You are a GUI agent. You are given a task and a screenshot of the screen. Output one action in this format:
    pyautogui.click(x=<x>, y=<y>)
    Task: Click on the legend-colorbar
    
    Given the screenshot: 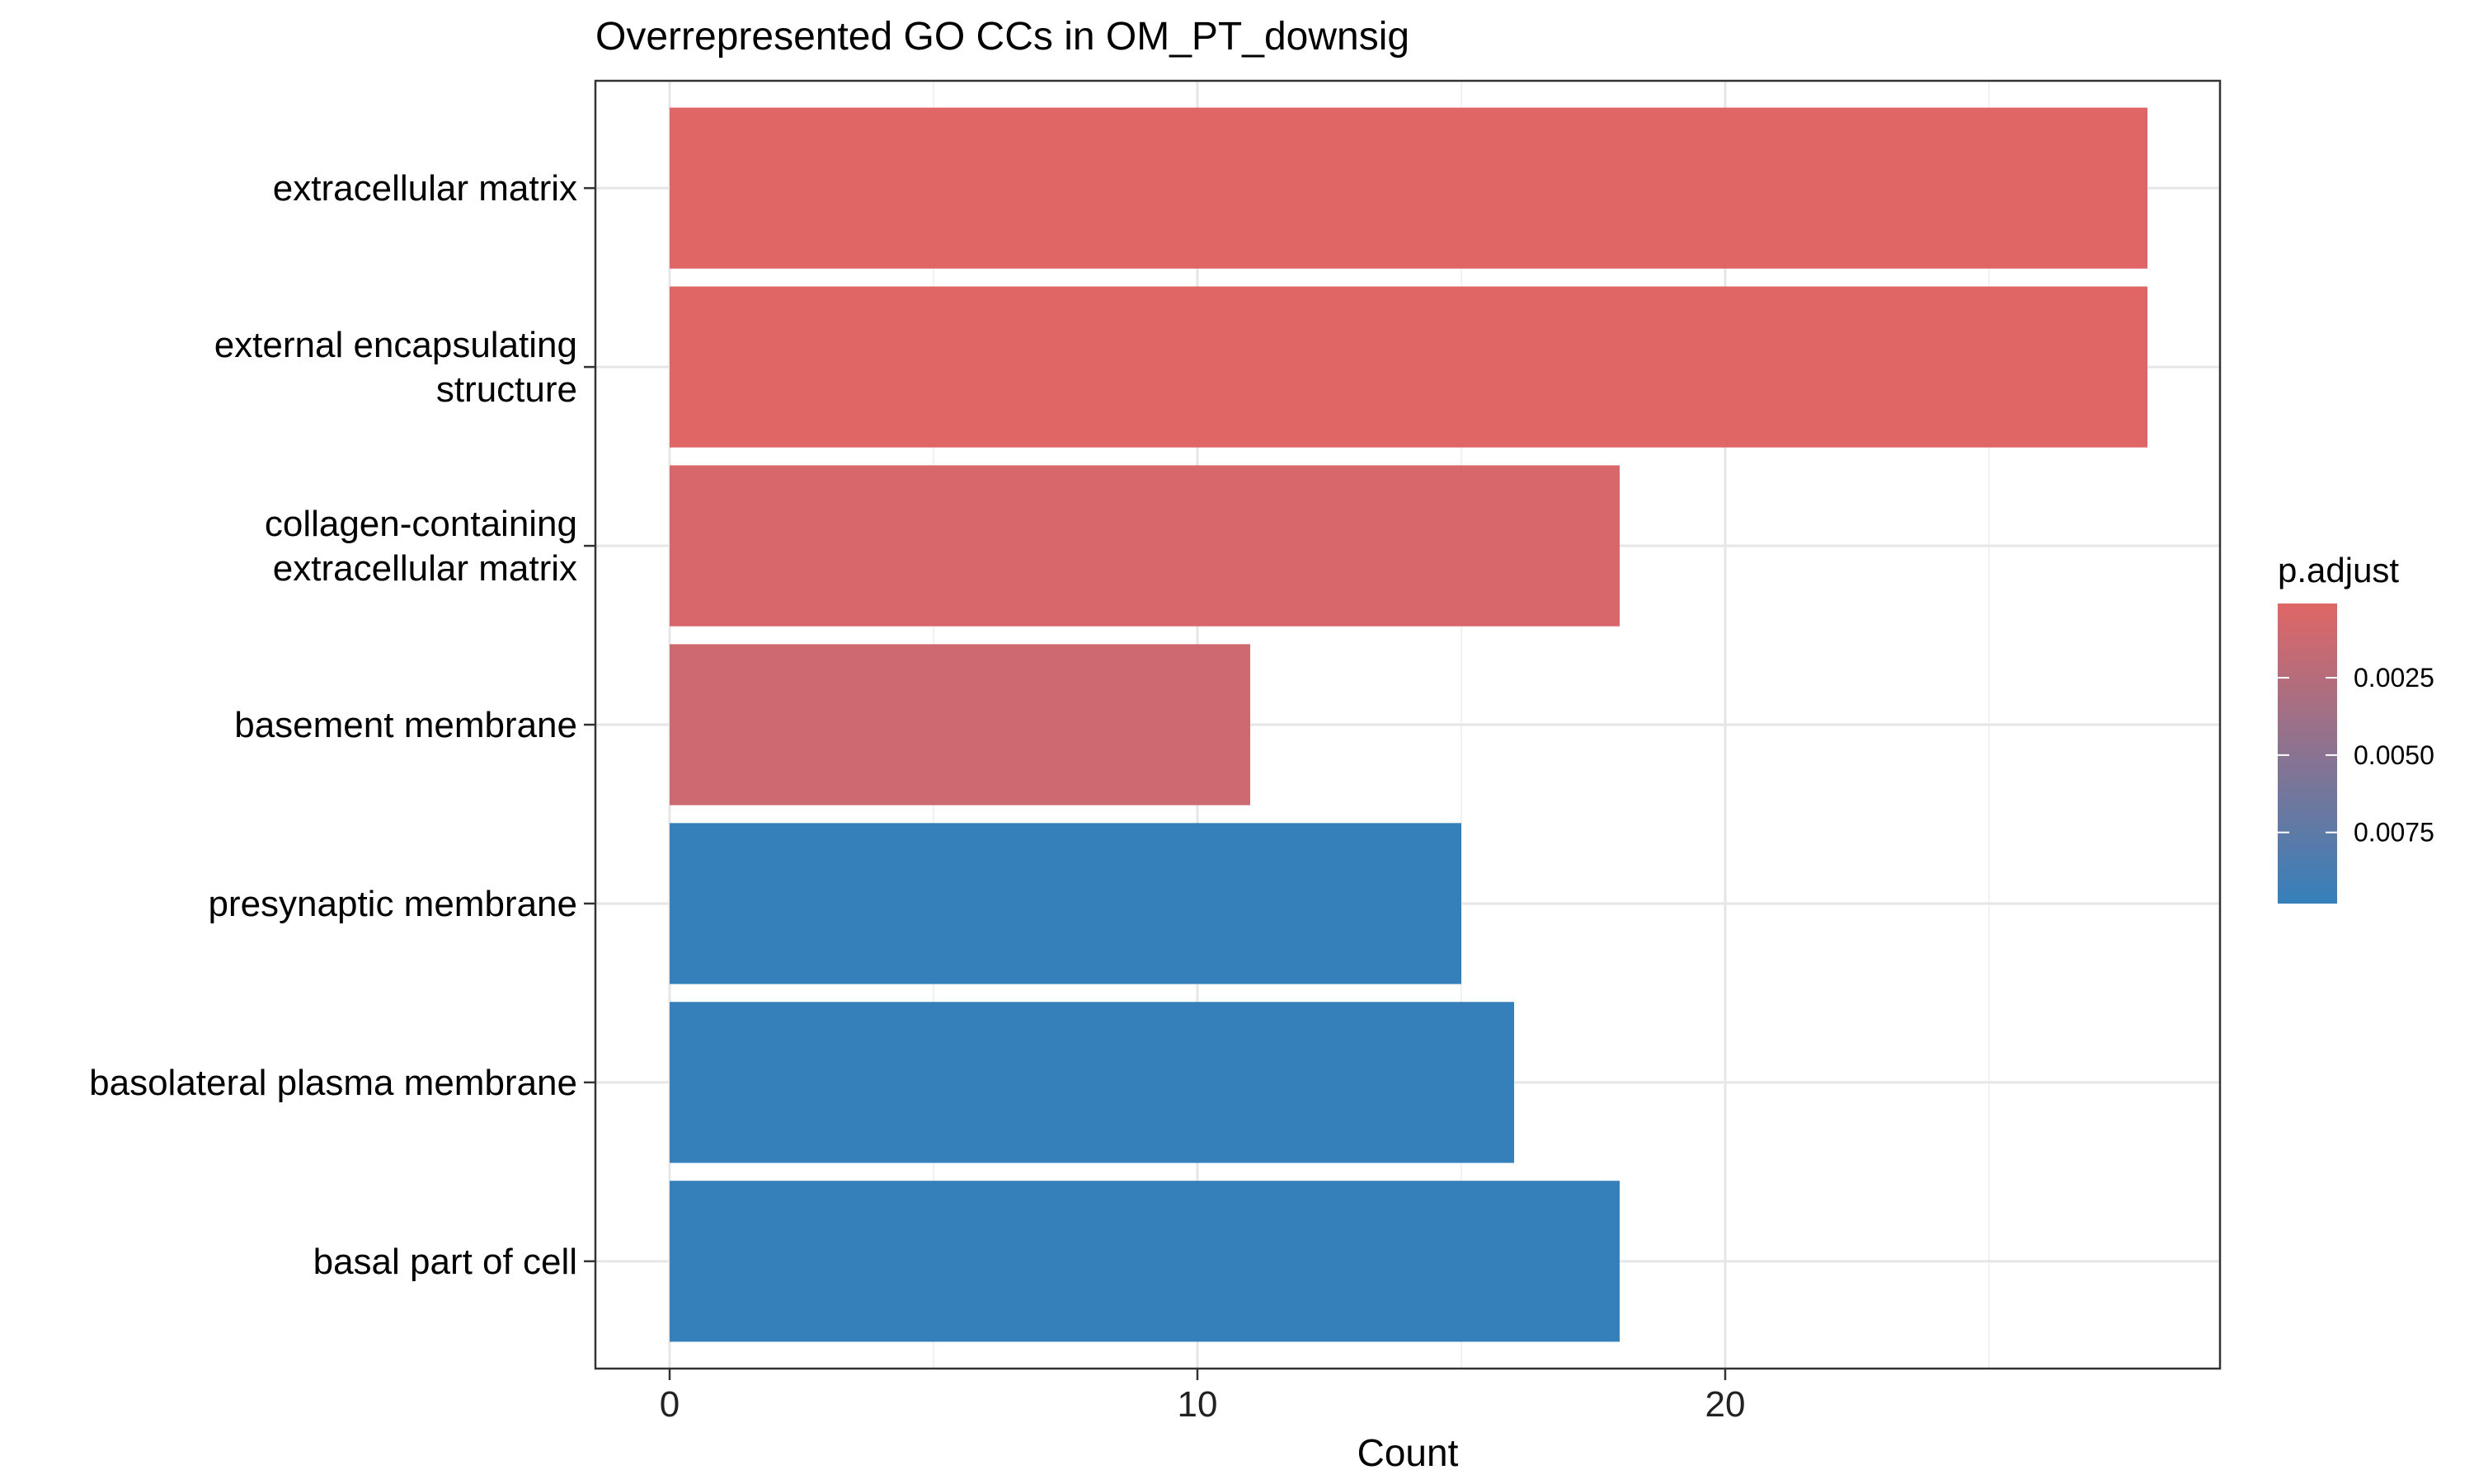 What is the action you would take?
    pyautogui.click(x=2307, y=753)
    